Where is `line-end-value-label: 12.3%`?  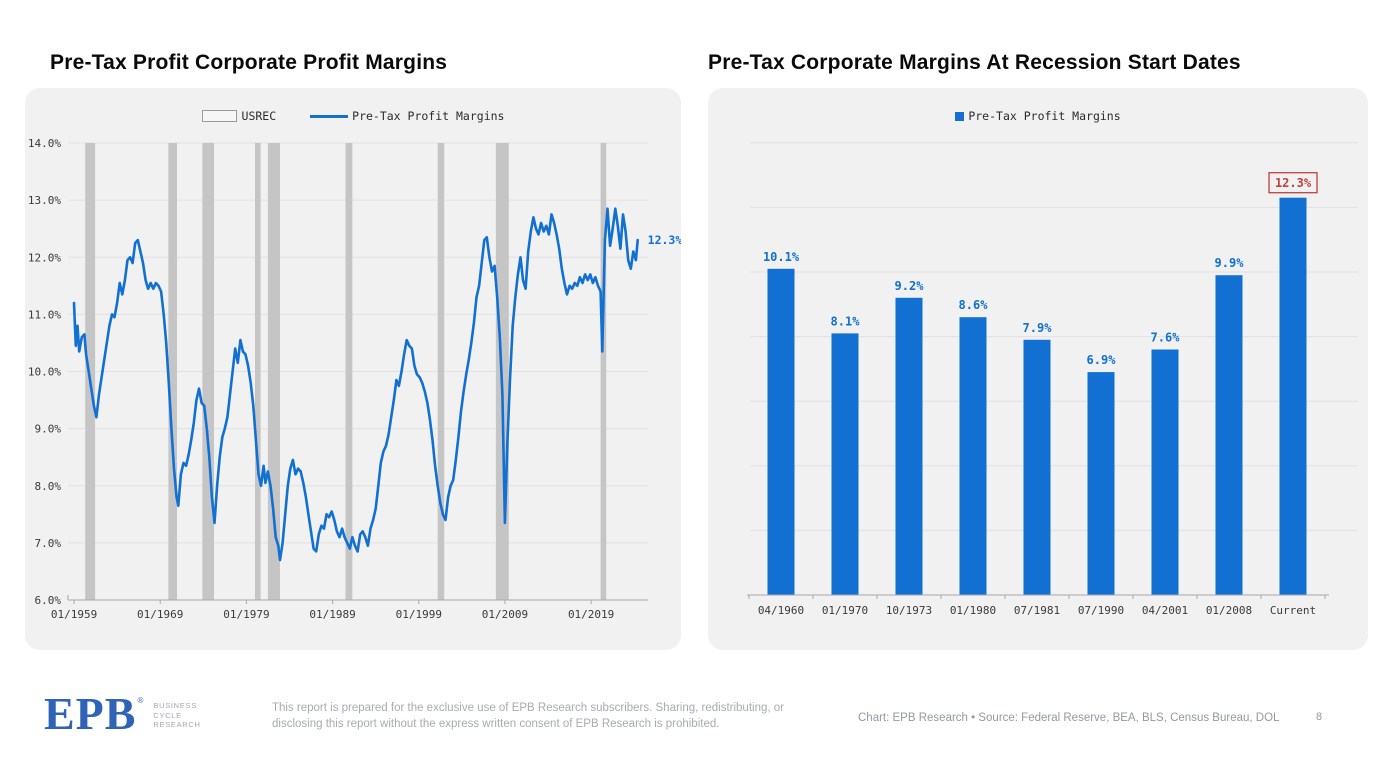 line-end-value-label: 12.3% is located at coordinates (664, 240).